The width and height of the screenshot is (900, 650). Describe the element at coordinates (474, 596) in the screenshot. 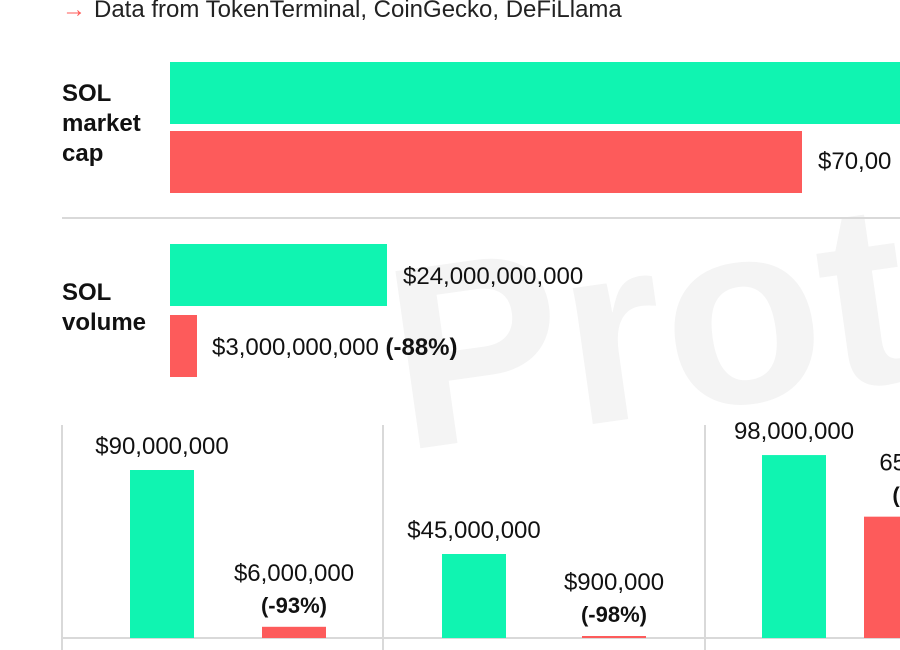

I see `bar-group2-before` at that location.